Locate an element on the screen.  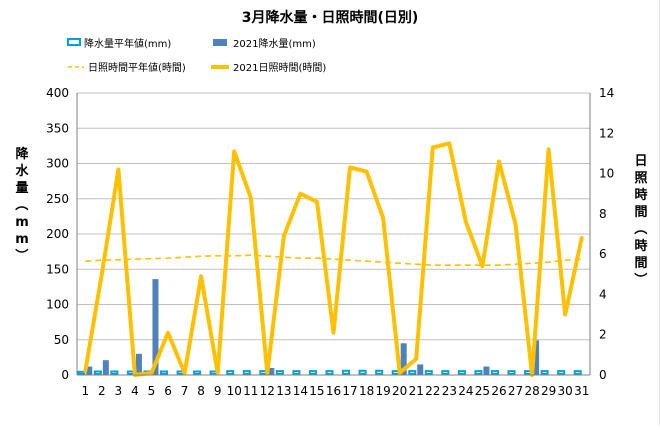
legend-item: 降水量平年値(mm) is located at coordinates (119, 43).